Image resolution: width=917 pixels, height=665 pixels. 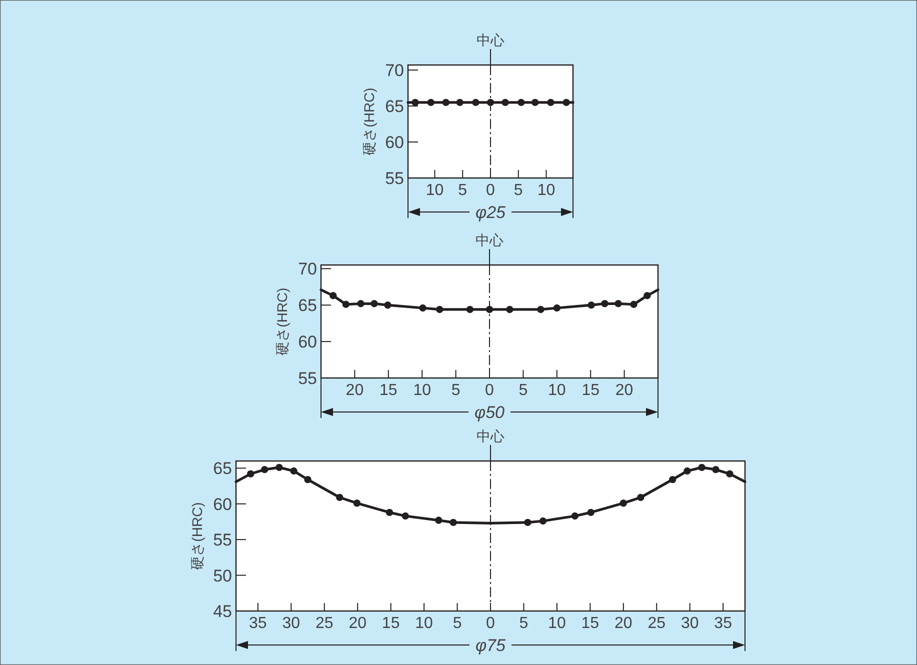 I want to click on y-tick-label: 45, so click(x=222, y=611).